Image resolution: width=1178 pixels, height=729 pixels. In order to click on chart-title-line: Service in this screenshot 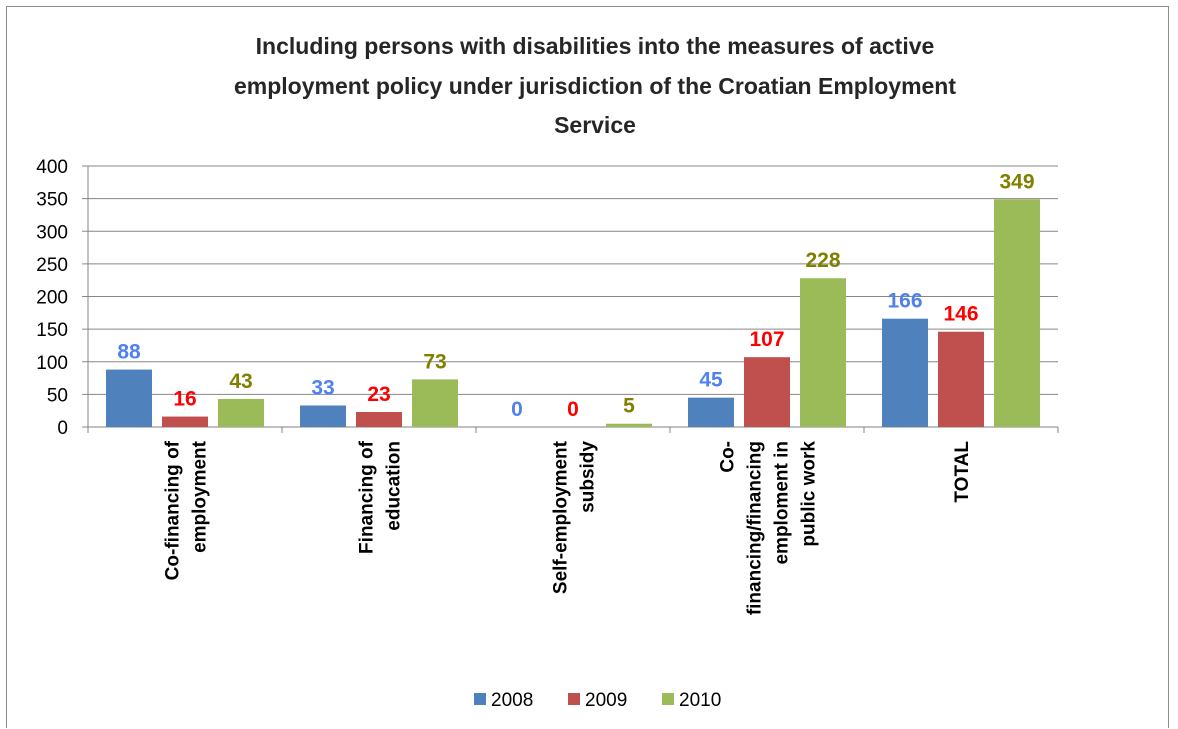, I will do `click(595, 125)`.